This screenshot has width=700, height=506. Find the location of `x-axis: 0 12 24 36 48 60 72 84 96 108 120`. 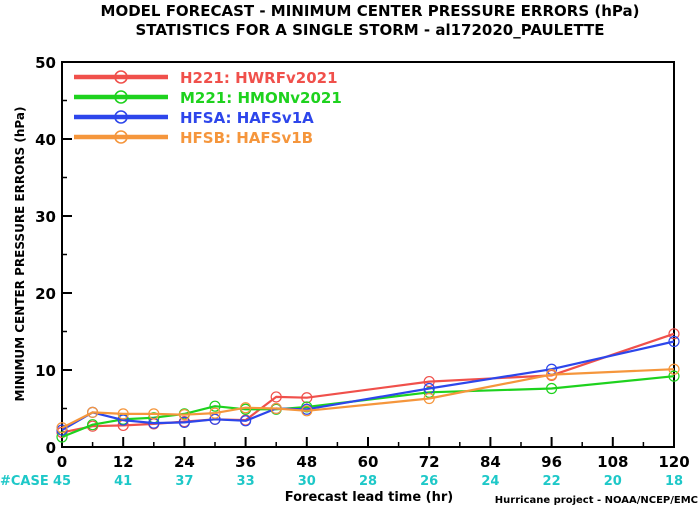

x-axis: 0 12 24 36 48 60 72 84 96 108 120 is located at coordinates (373, 454).